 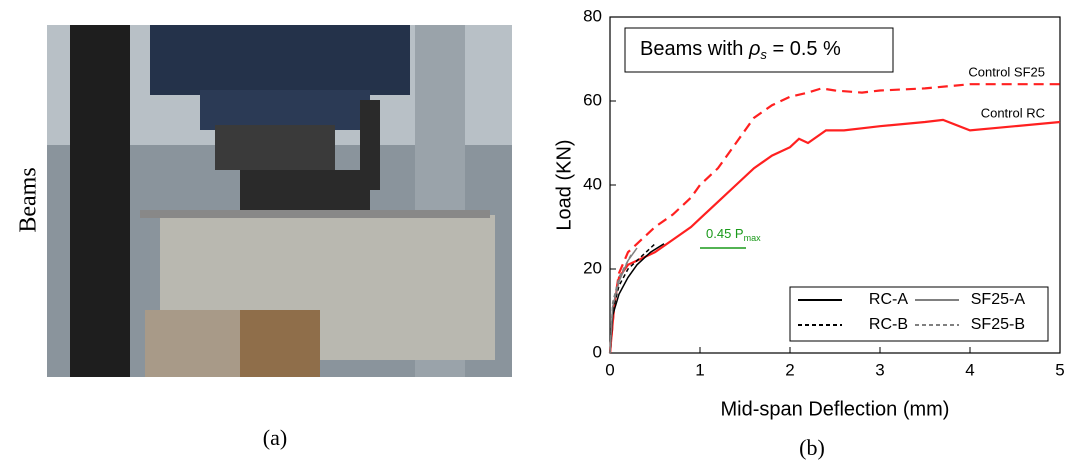 What do you see at coordinates (754, 49) in the screenshot?
I see `annotation-part: ρ` at bounding box center [754, 49].